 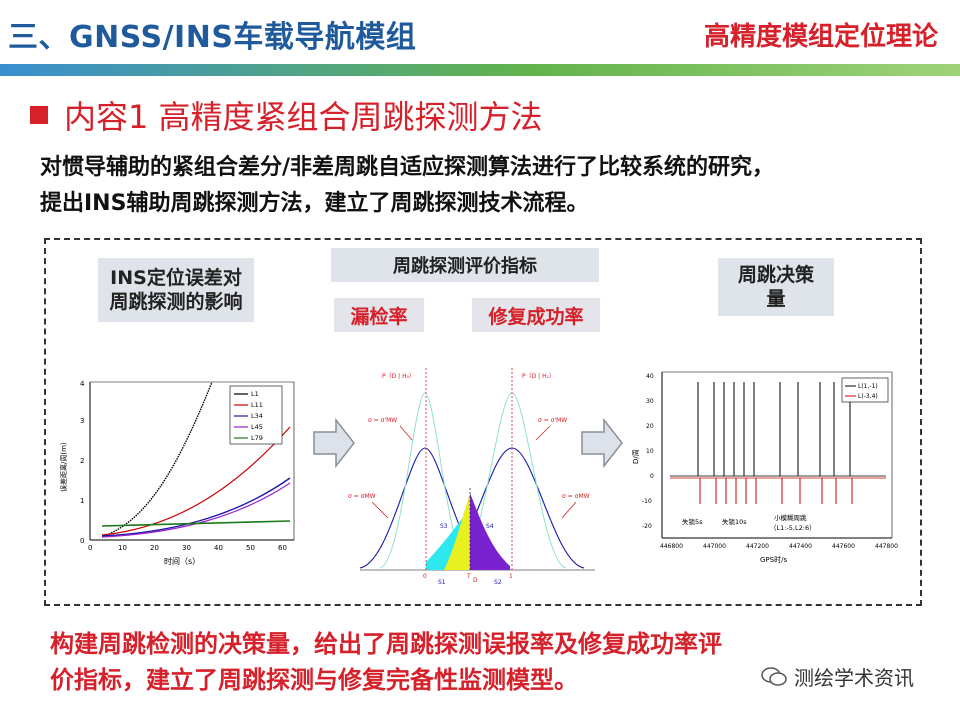 What do you see at coordinates (692, 521) in the screenshot?
I see `c3-annotation-lock5: 失锁5s` at bounding box center [692, 521].